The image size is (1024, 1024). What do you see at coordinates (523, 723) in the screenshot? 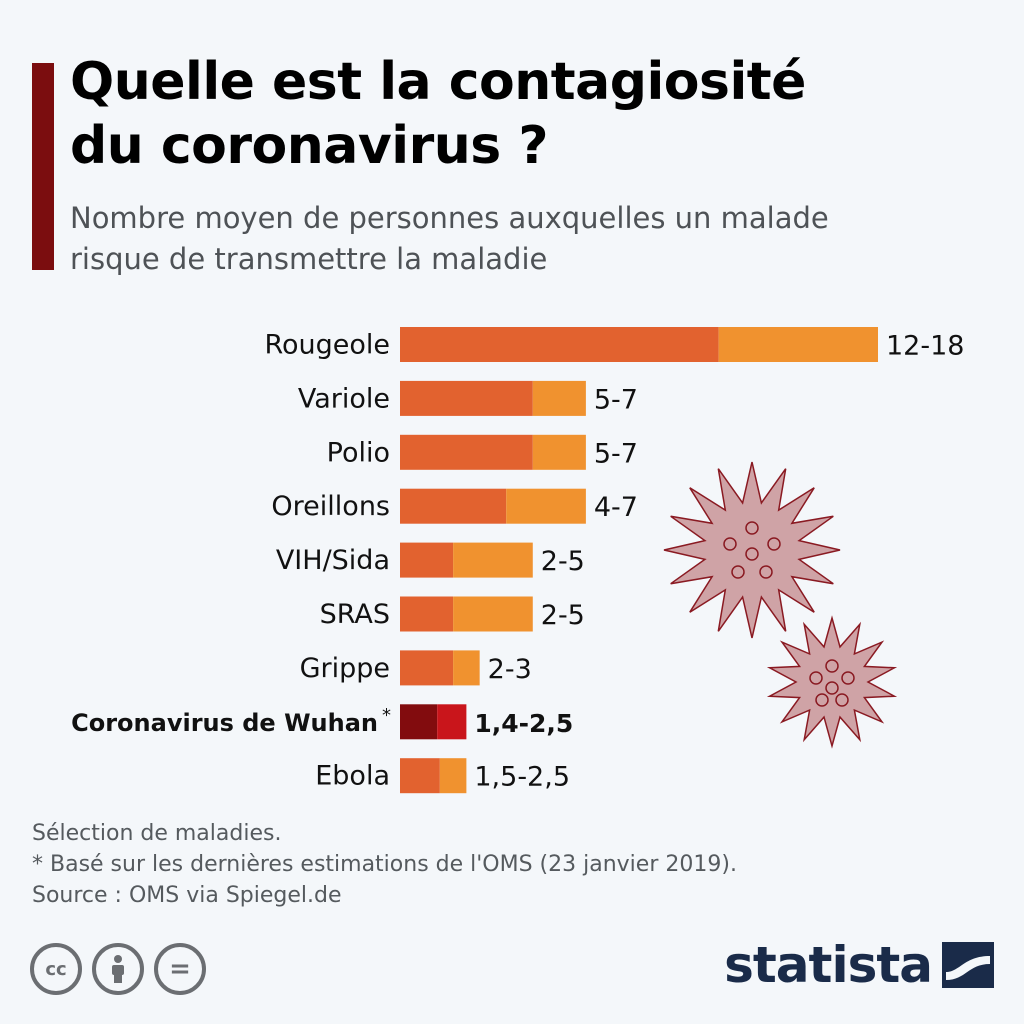
I see `value-label: 1,4-2,5` at bounding box center [523, 723].